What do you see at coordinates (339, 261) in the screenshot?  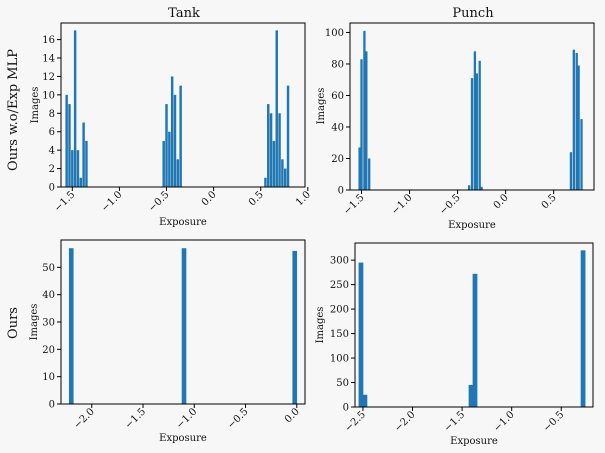 I see `y-tick-label: 300` at bounding box center [339, 261].